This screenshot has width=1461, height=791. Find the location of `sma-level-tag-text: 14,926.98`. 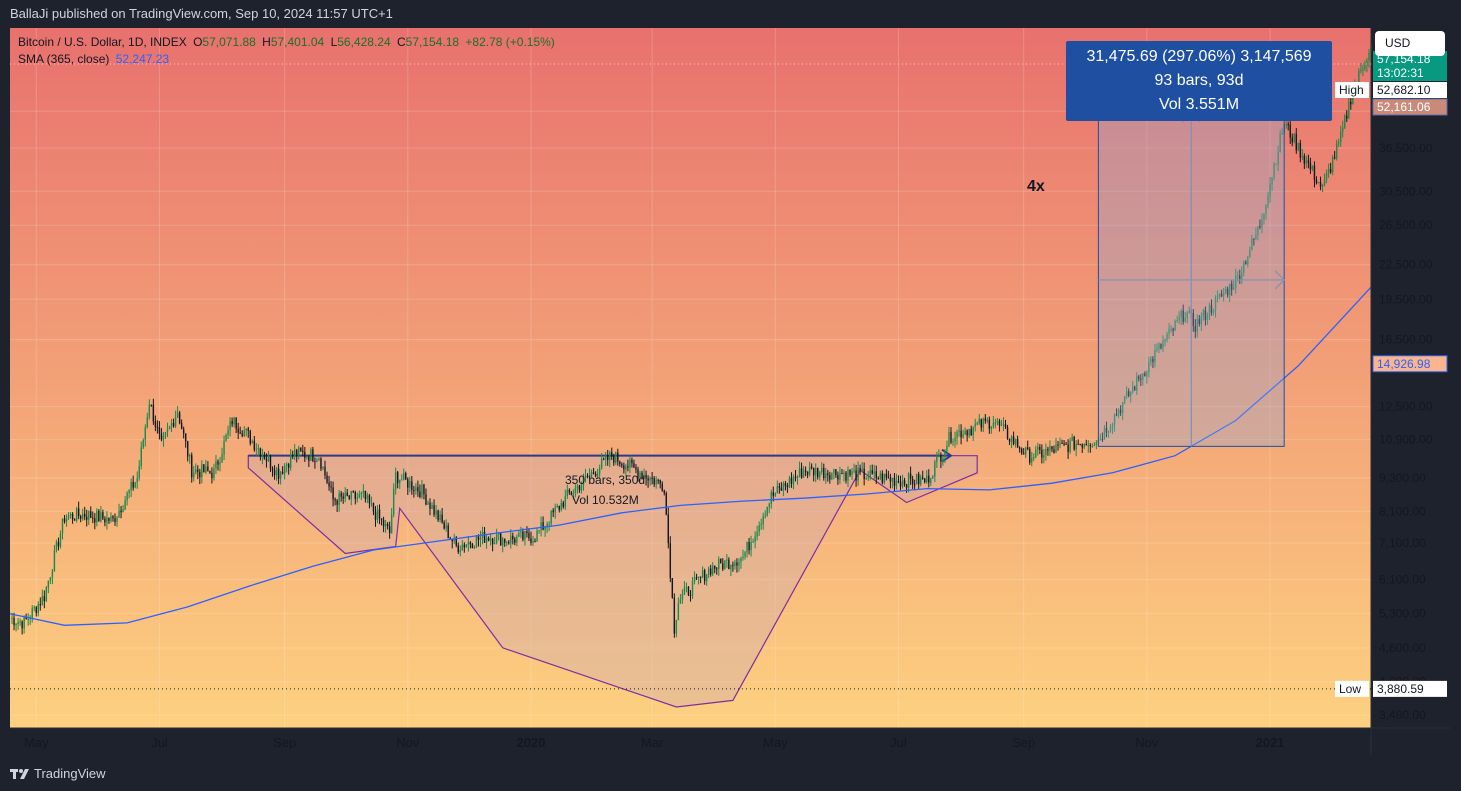

sma-level-tag-text: 14,926.98 is located at coordinates (1404, 364).